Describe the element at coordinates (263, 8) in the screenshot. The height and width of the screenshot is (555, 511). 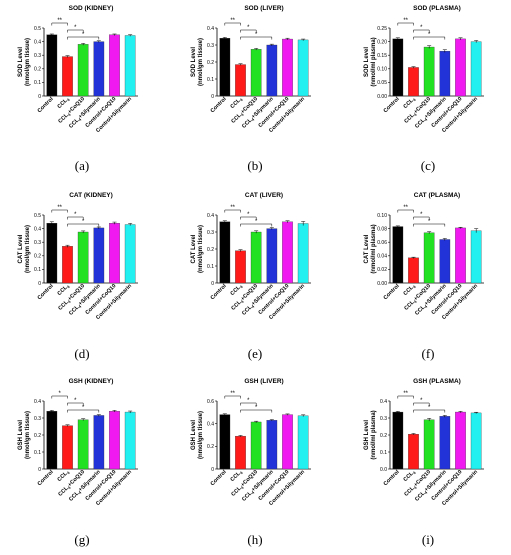
I see `chart-title: SOD (LIVER)` at that location.